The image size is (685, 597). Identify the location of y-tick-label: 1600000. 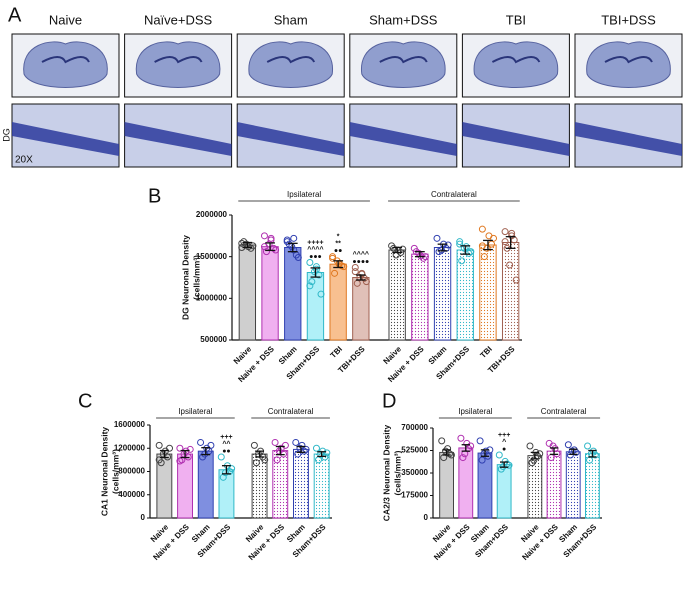
(130, 424).